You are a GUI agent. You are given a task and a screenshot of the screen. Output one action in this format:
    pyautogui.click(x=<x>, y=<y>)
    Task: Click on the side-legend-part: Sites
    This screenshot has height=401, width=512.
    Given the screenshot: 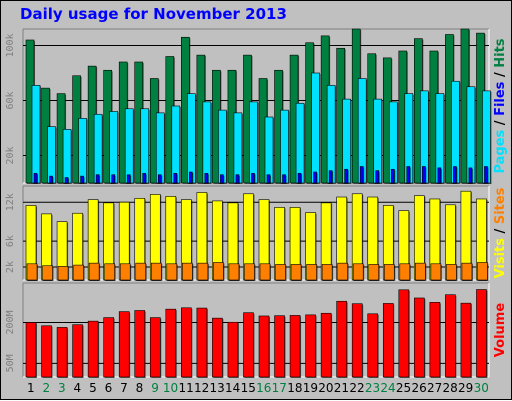 What is the action you would take?
    pyautogui.click(x=500, y=205)
    